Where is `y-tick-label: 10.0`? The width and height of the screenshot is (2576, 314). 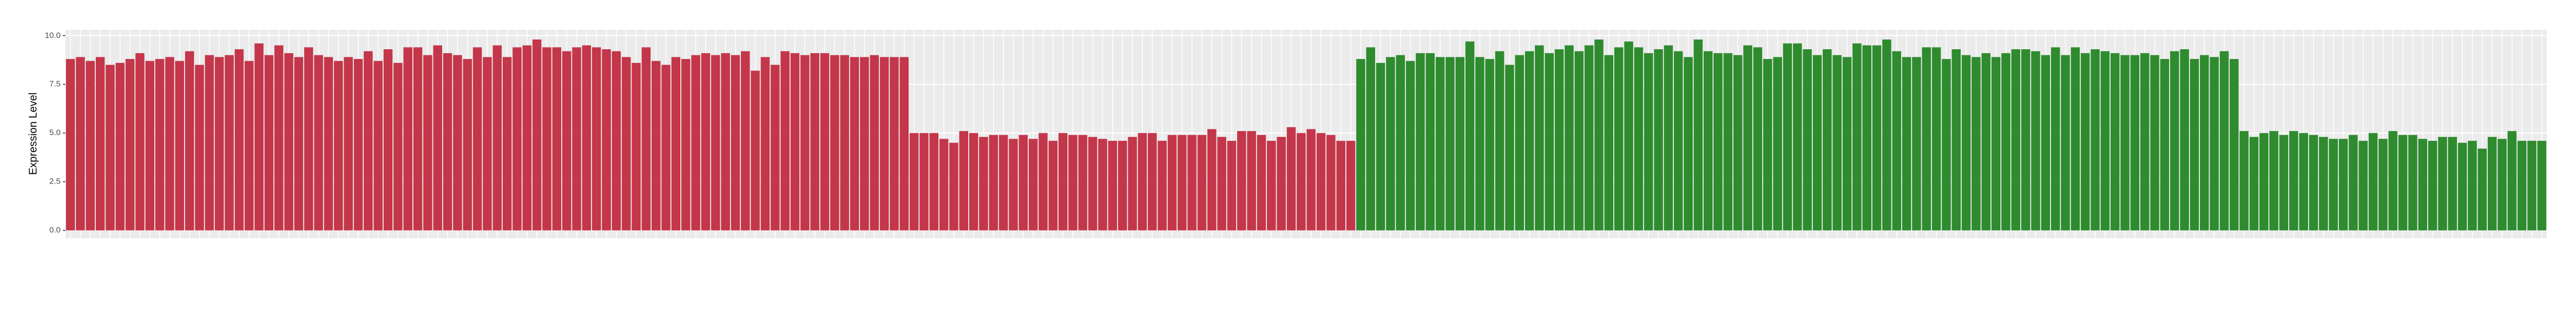 y-tick-label: 10.0 is located at coordinates (53, 35).